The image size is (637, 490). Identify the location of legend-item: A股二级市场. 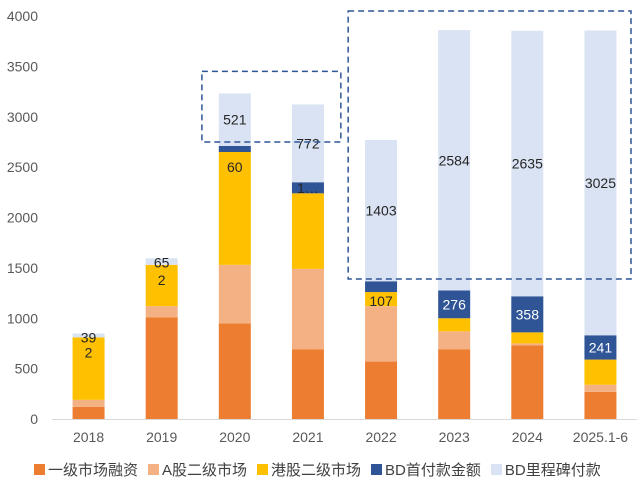
(197, 469).